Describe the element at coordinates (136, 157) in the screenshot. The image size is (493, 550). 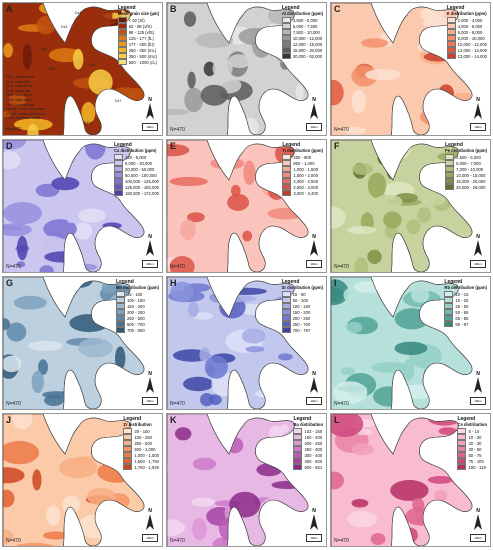
I see `legend-entry-label: 120 - 5,000` at that location.